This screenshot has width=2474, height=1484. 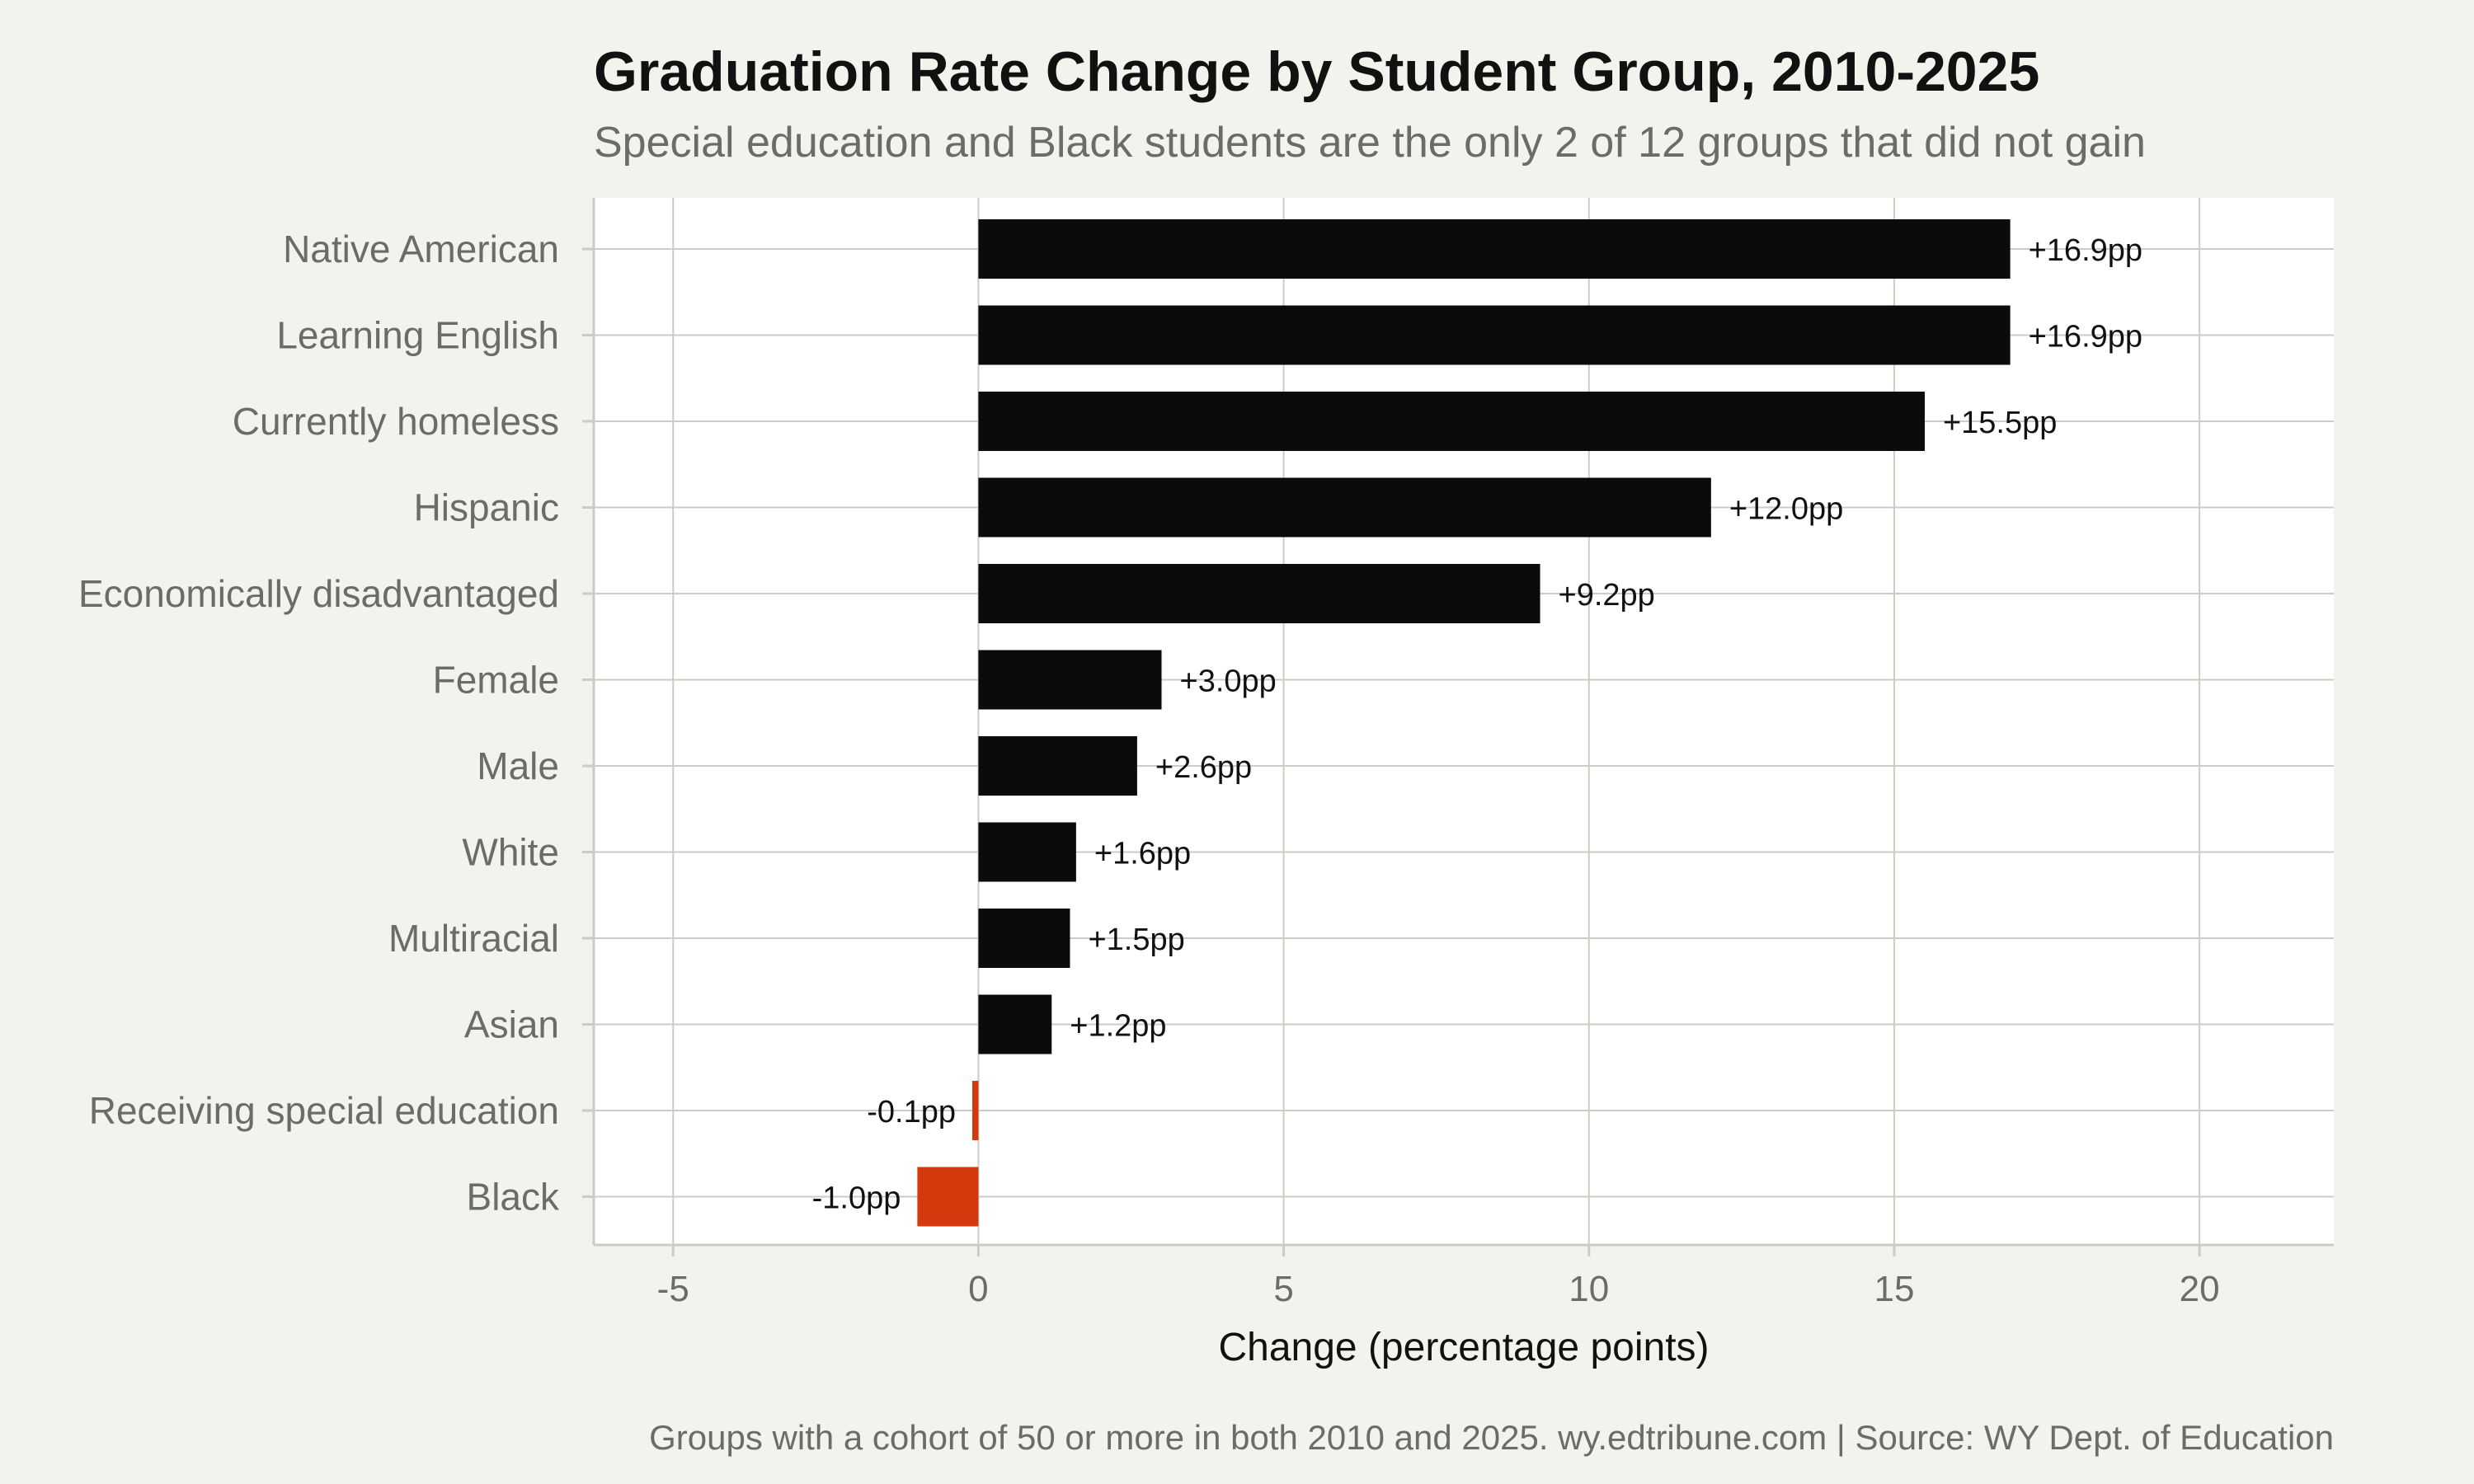 What do you see at coordinates (978, 1289) in the screenshot?
I see `x-tick-label: 0` at bounding box center [978, 1289].